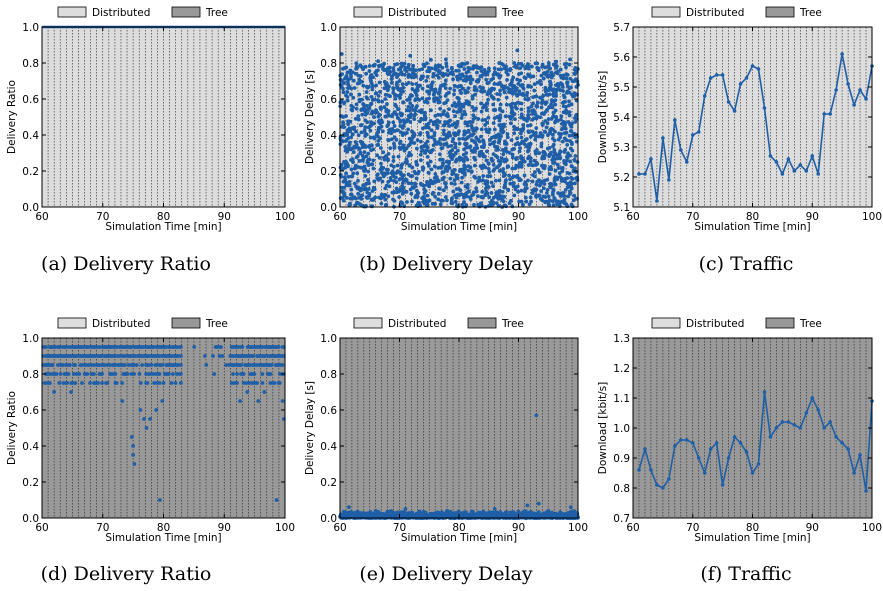 This screenshot has height=591, width=883. I want to click on x-tick-label: 90, so click(812, 528).